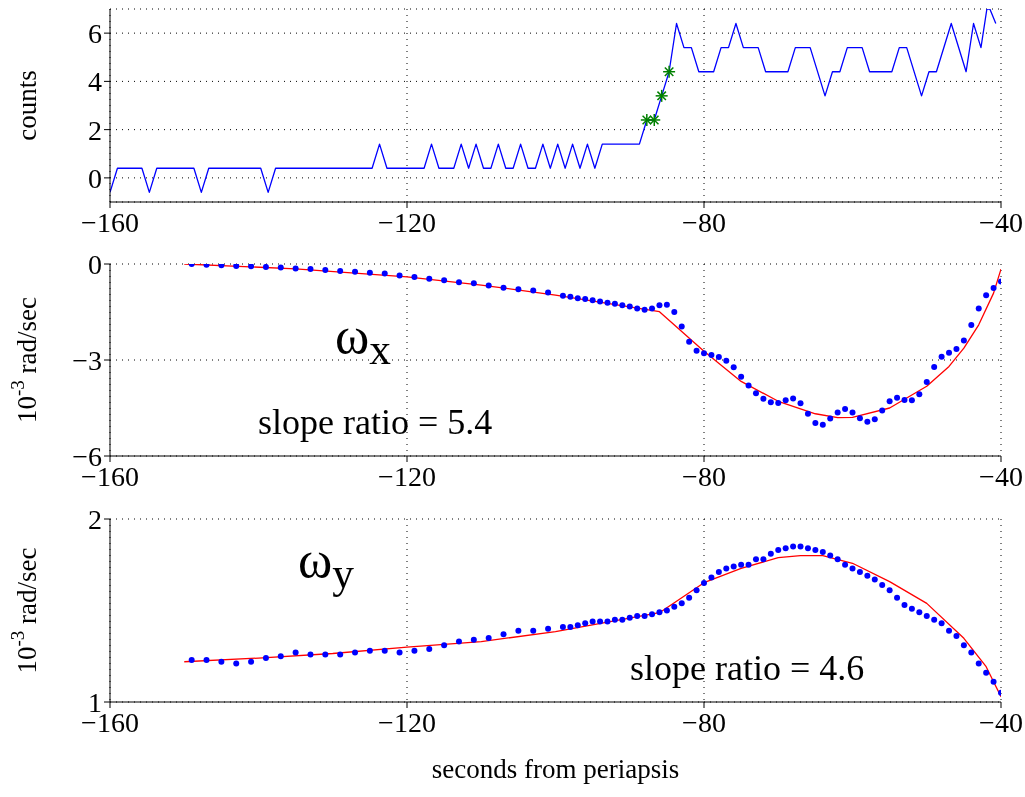 The image size is (1025, 797). Describe the element at coordinates (95, 34) in the screenshot. I see `y-tick-label: 6` at that location.